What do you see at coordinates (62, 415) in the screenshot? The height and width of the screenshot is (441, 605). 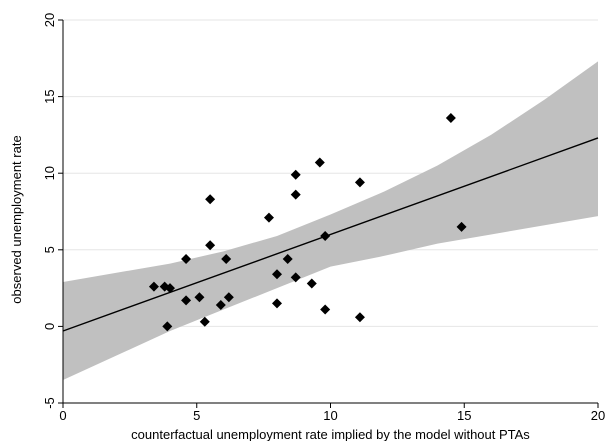 I see `x-tick-label: 0` at bounding box center [62, 415].